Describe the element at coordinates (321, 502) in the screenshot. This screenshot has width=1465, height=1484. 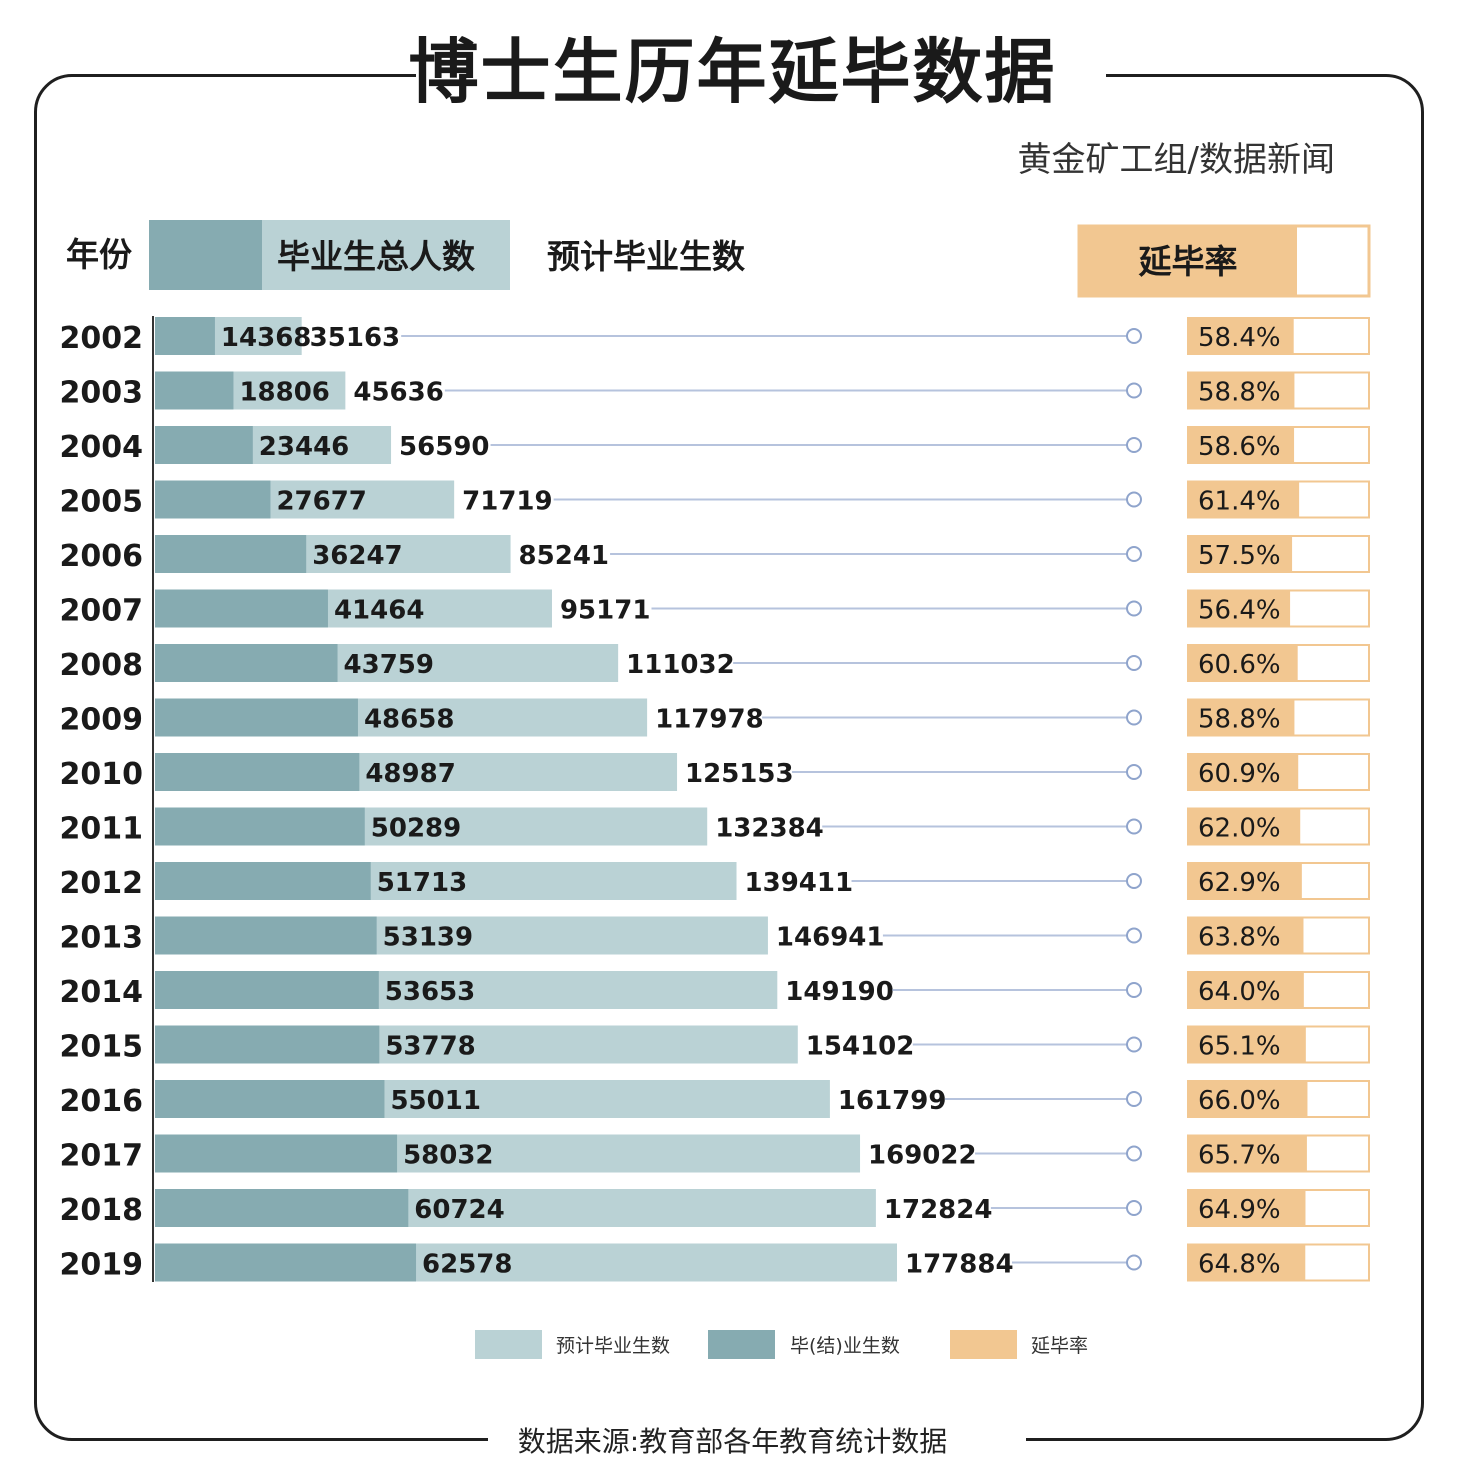
I see `graduated-value-label: 27677` at that location.